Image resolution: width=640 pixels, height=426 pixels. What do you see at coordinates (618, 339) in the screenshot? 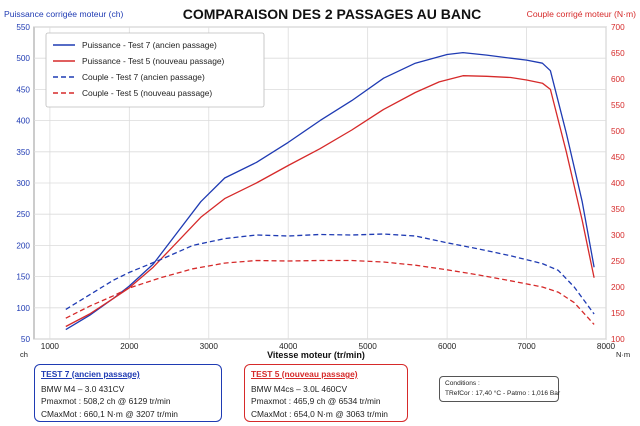
I see `y-right-tick-label: 100` at bounding box center [618, 339].